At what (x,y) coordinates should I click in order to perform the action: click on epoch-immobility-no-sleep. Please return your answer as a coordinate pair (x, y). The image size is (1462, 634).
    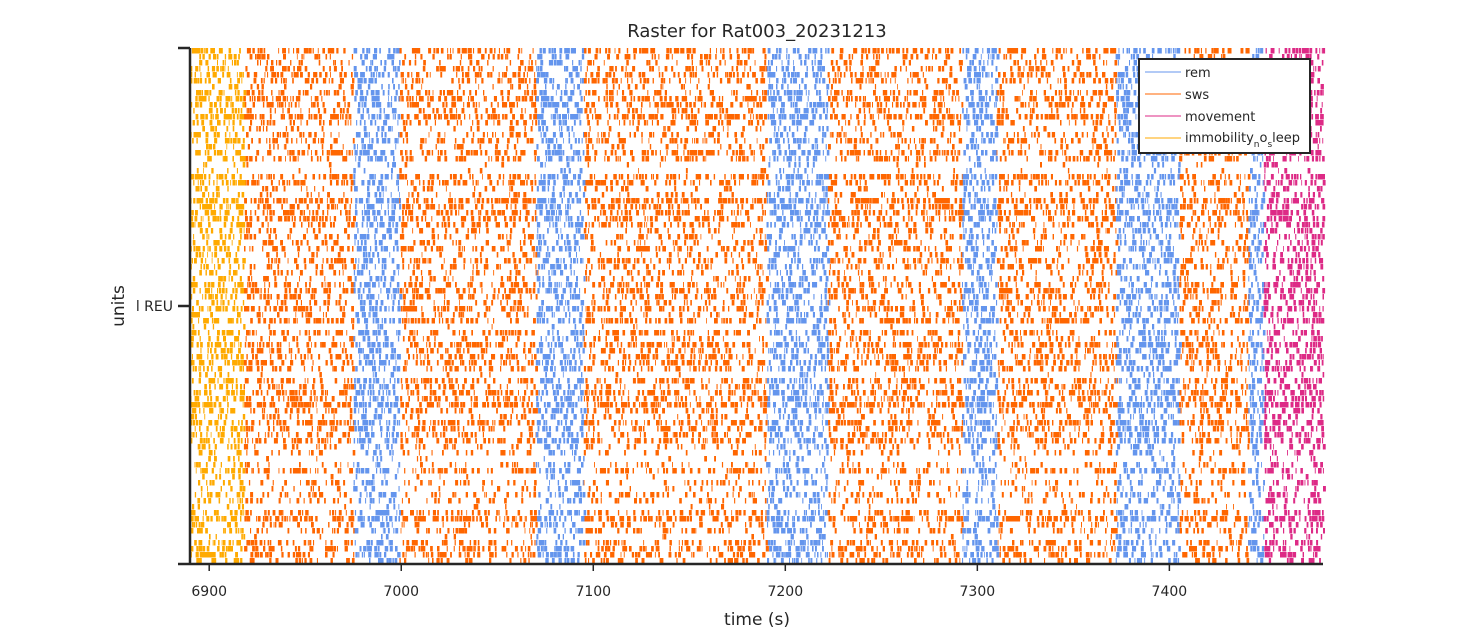
    Looking at the image, I should click on (218, 306).